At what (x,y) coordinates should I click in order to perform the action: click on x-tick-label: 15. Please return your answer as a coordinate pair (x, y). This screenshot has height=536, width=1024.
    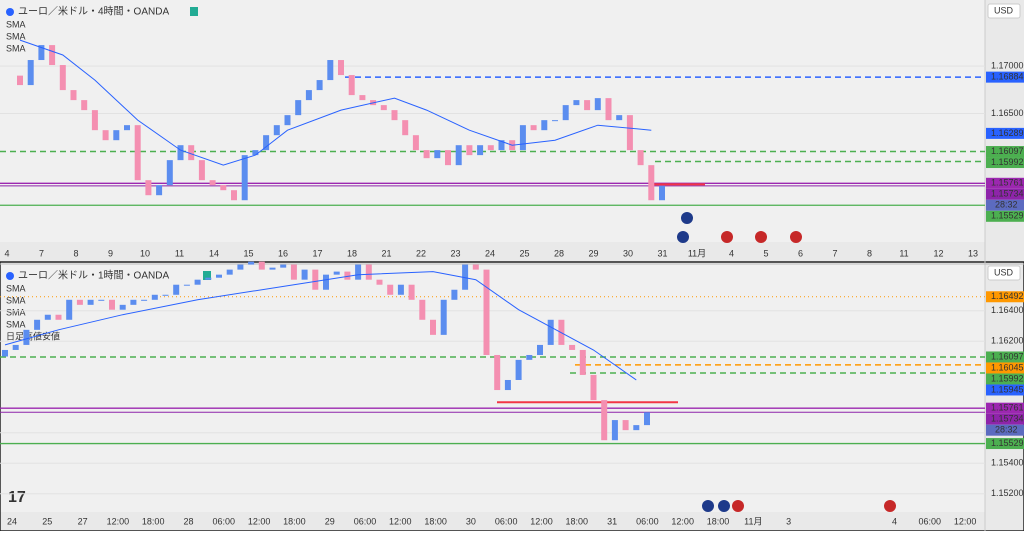
    Looking at the image, I should click on (248, 253).